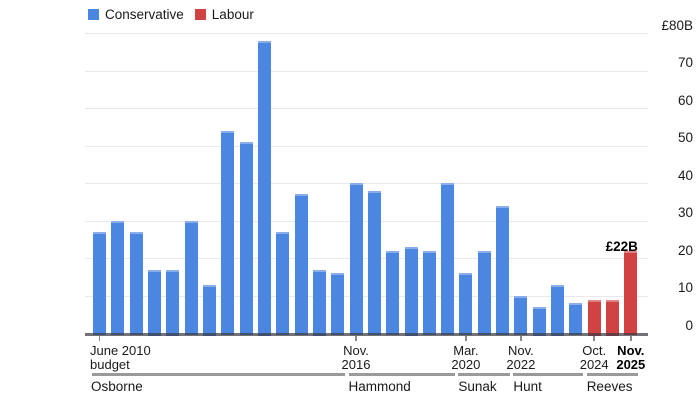  Describe the element at coordinates (117, 386) in the screenshot. I see `chancellor-name-osborne: Osborne` at that location.